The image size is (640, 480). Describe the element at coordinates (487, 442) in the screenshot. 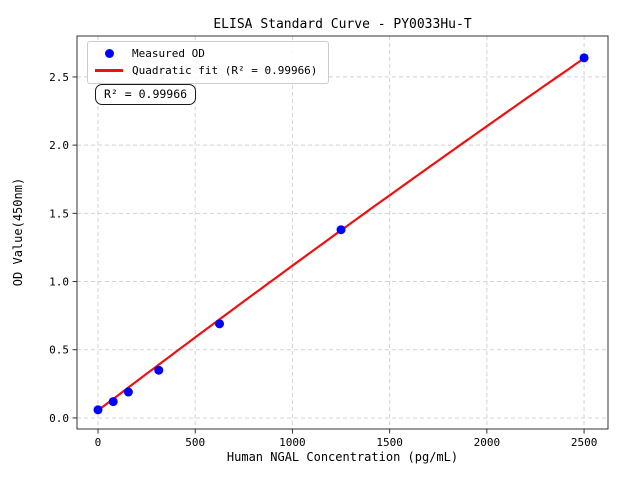

I see `x-tick-label: 2000` at that location.